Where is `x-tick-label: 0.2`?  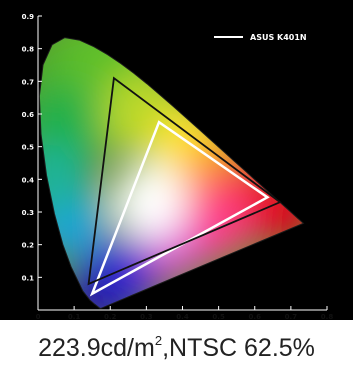
x-tick-label: 0.2 is located at coordinates (110, 316).